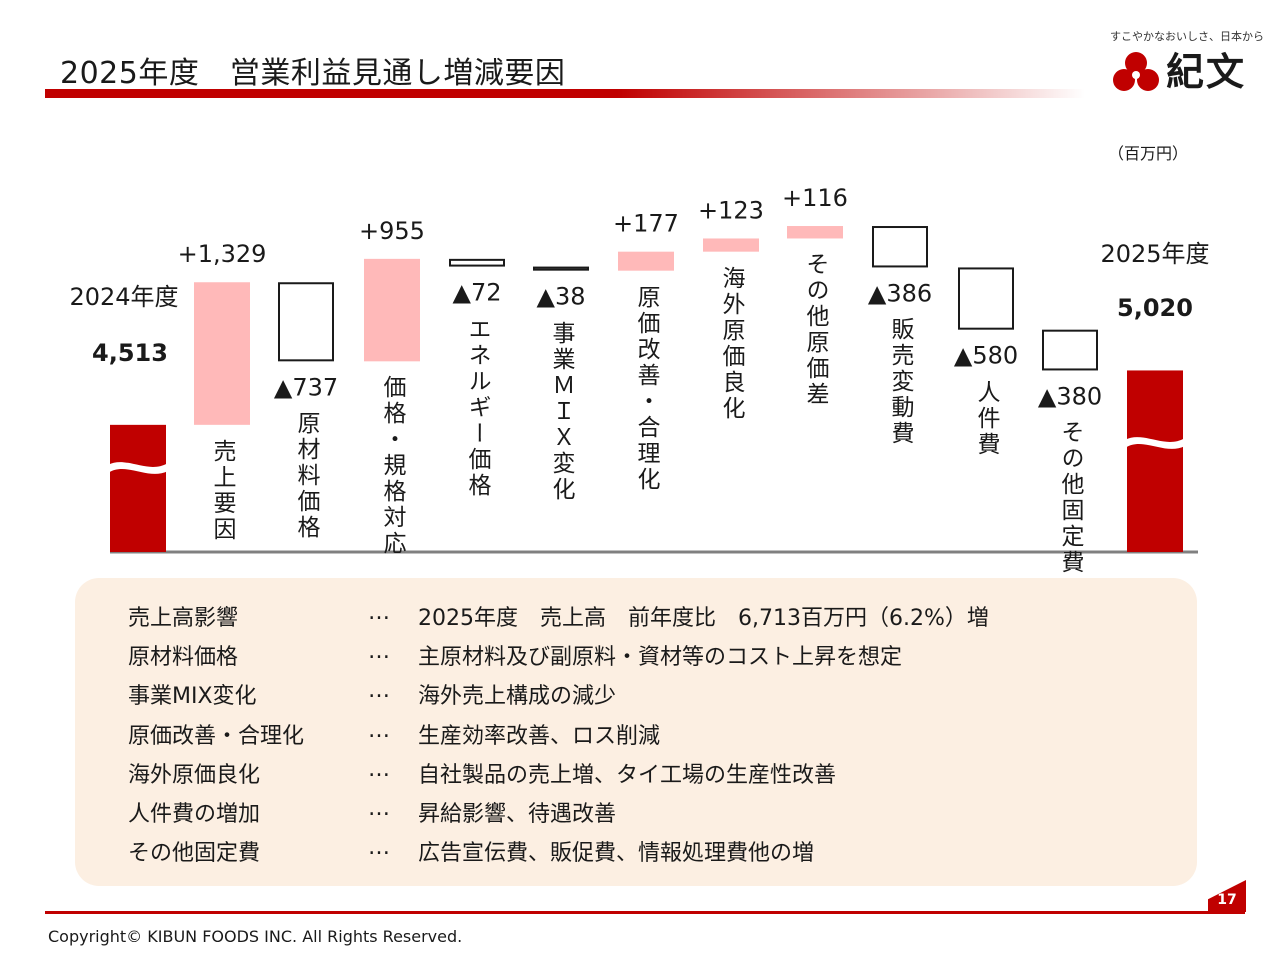 The width and height of the screenshot is (1280, 960). I want to click on category-label: 売上要因, so click(222, 490).